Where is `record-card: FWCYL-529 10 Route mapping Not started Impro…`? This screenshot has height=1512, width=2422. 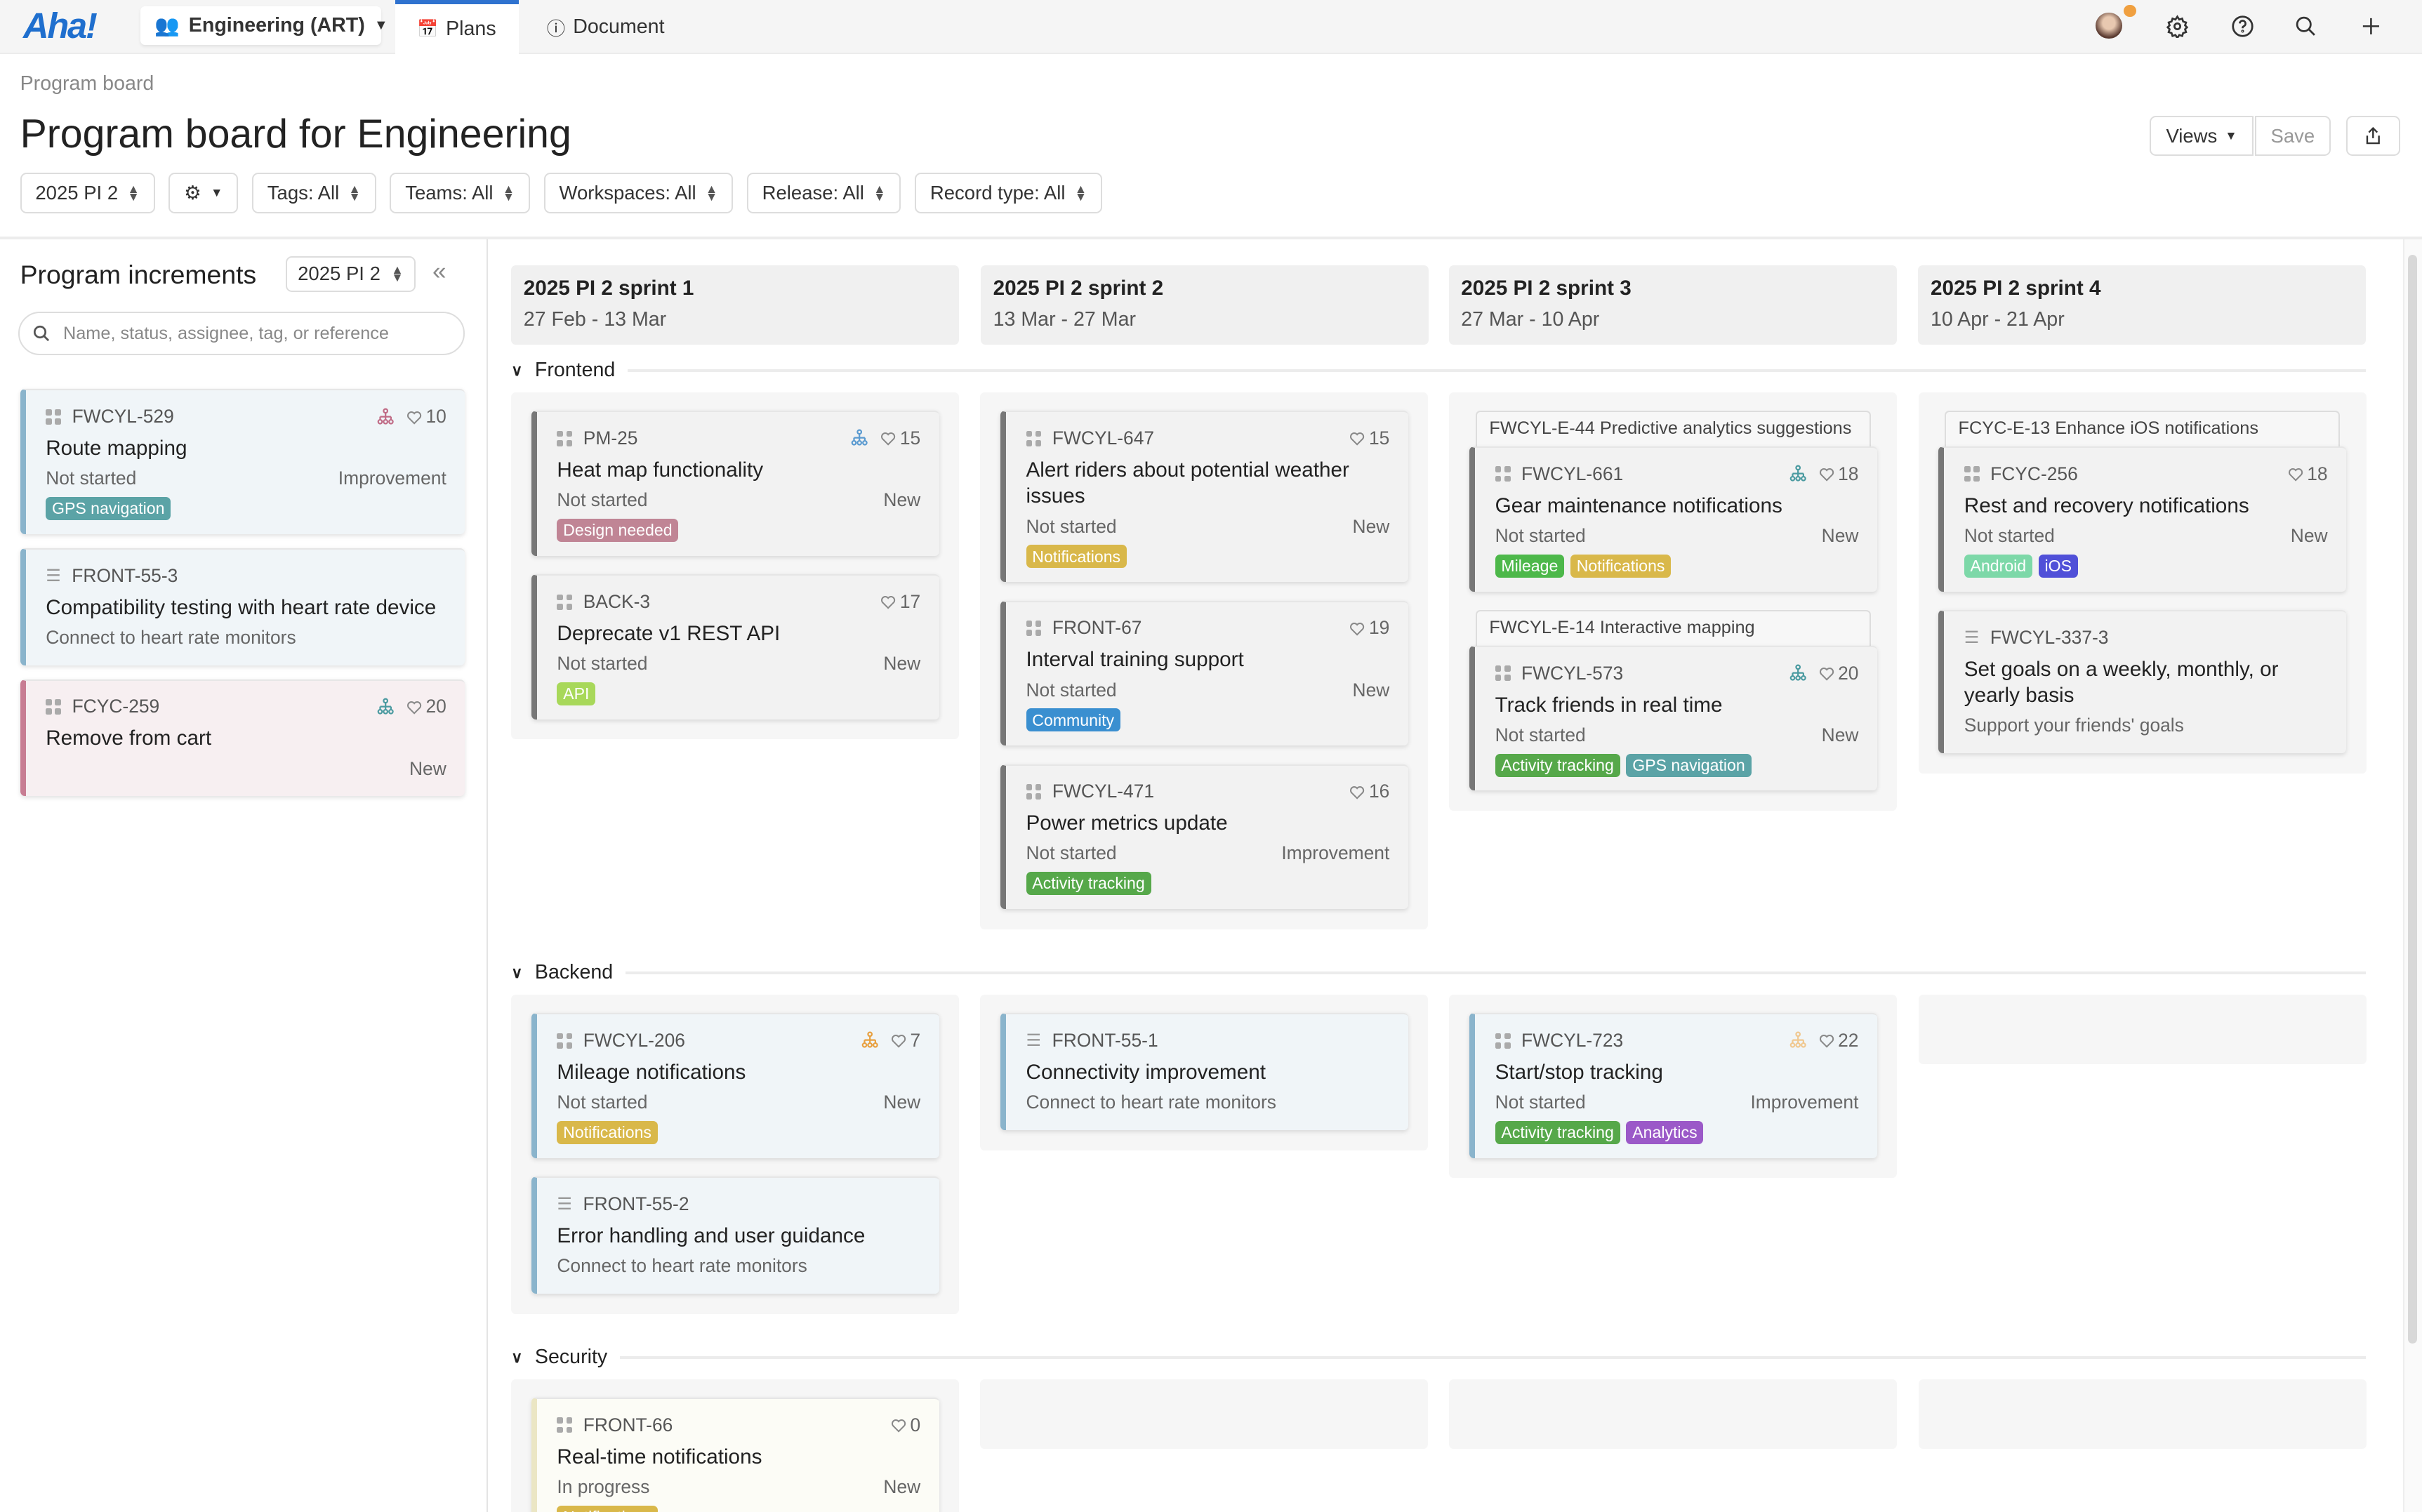 record-card: FWCYL-529 10 Route mapping Not started Impro… is located at coordinates (242, 461).